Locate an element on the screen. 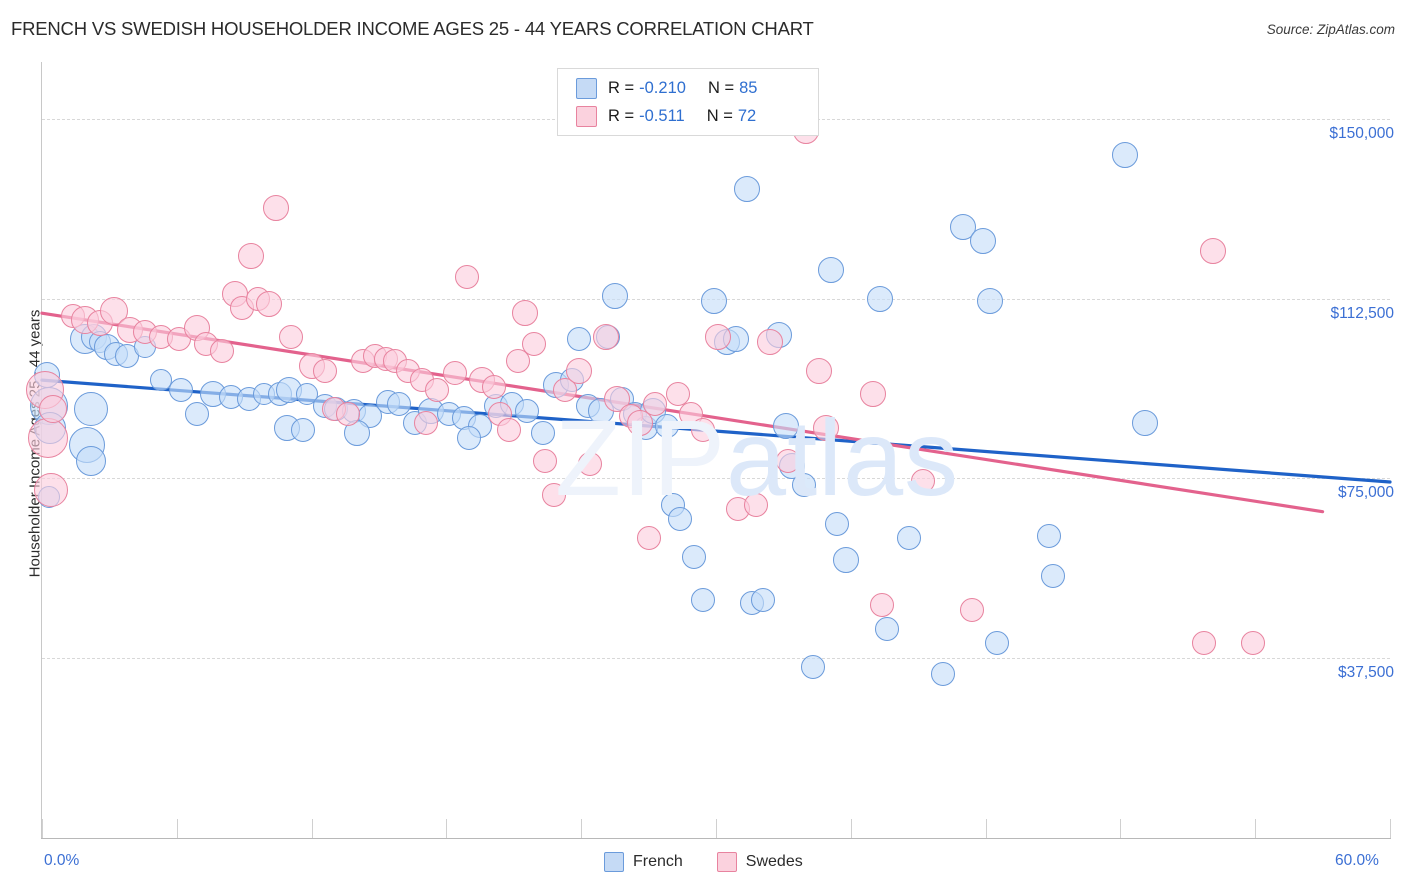  swedes-r-value: -0.511 is located at coordinates (662, 115).